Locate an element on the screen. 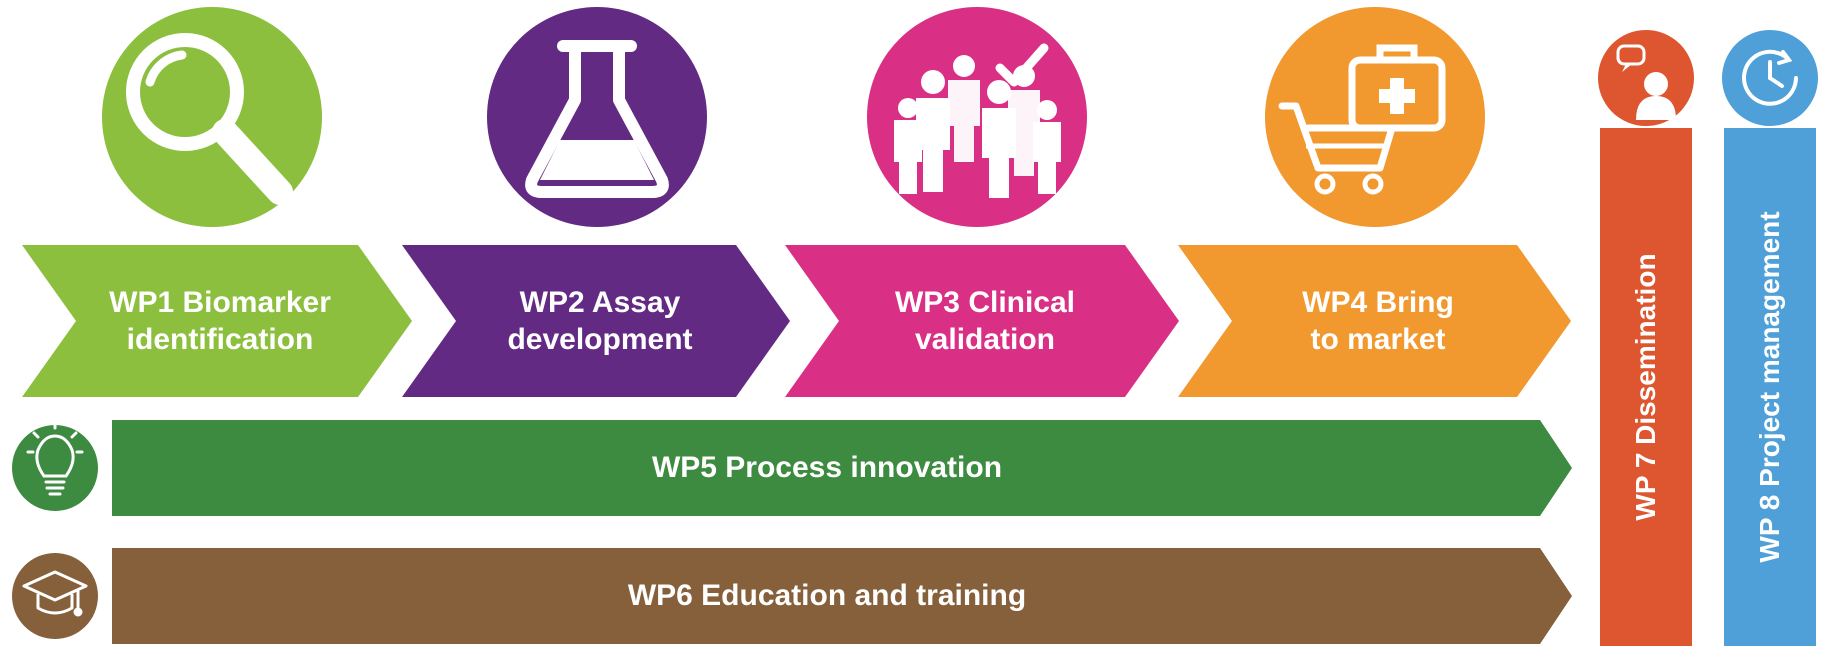 The width and height of the screenshot is (1832, 658). wp6-icon-circle is located at coordinates (55, 596).